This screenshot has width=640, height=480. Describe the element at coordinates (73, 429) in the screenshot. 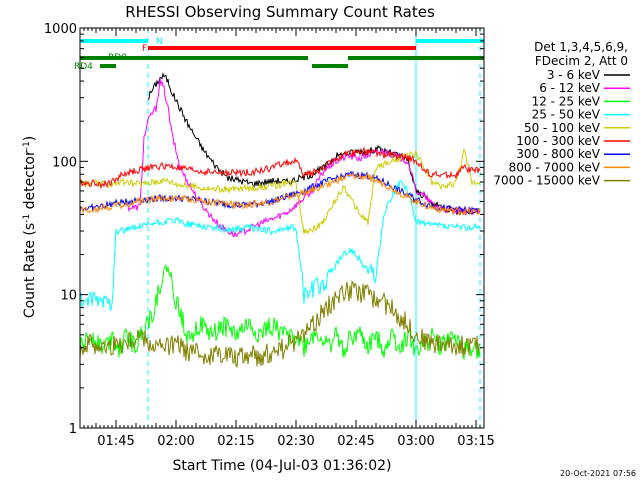

I see `y-tick-label: 1` at that location.